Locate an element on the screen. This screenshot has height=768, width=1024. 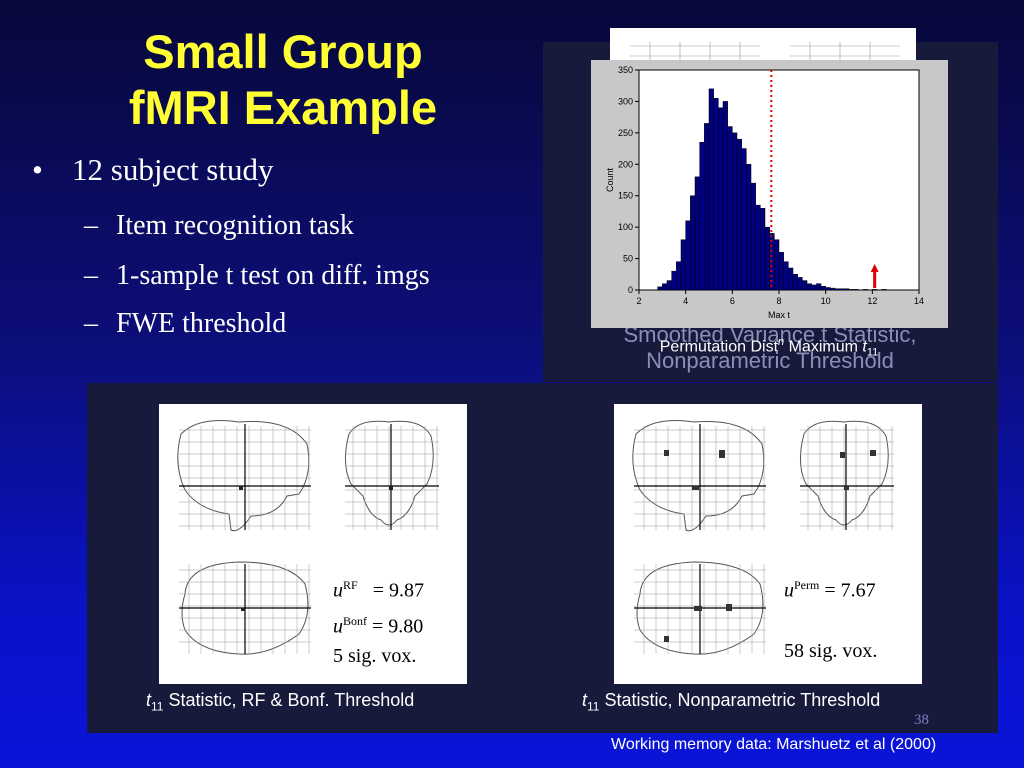
x-axis-label: Max t is located at coordinates (779, 315).